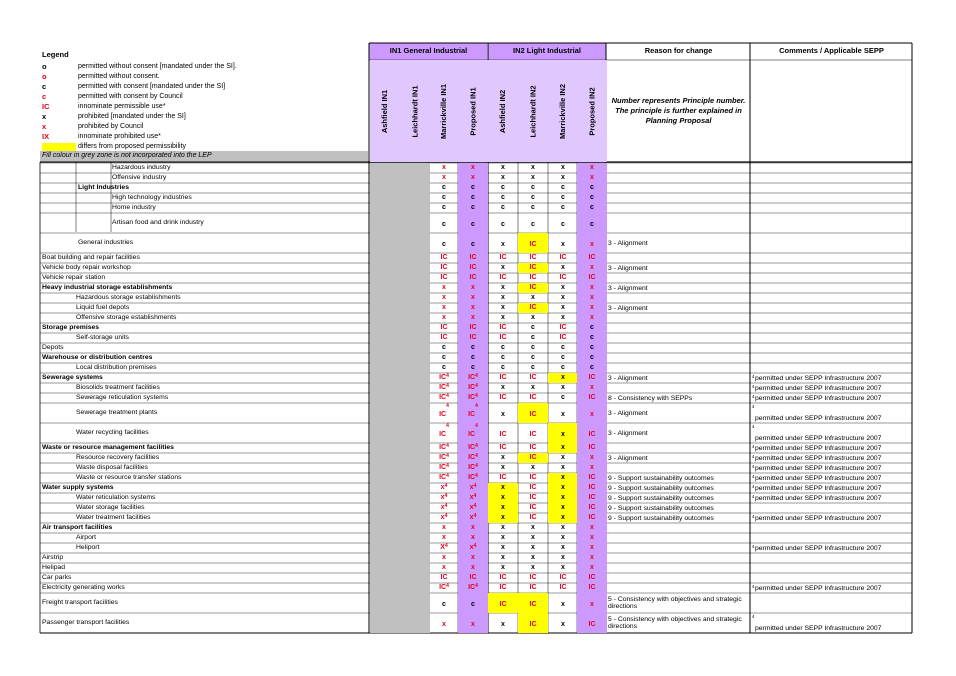 This screenshot has width=956, height=676. What do you see at coordinates (107, 287) in the screenshot?
I see `use-label: Heavy industrial storage establishments` at bounding box center [107, 287].